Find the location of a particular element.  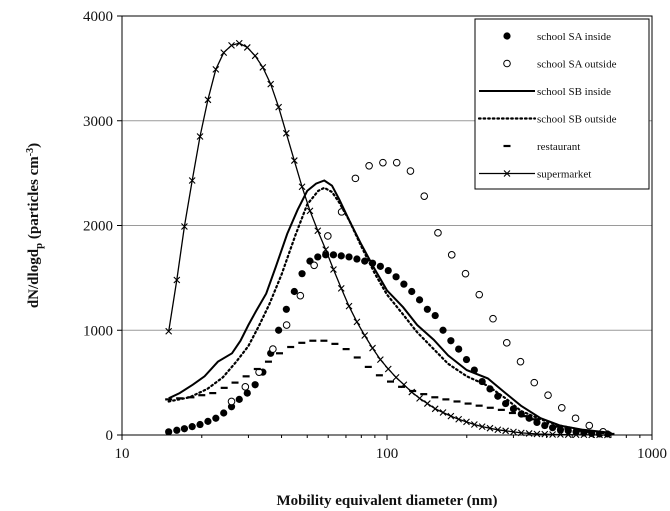

legend-item: restaurant is located at coordinates (541, 147).